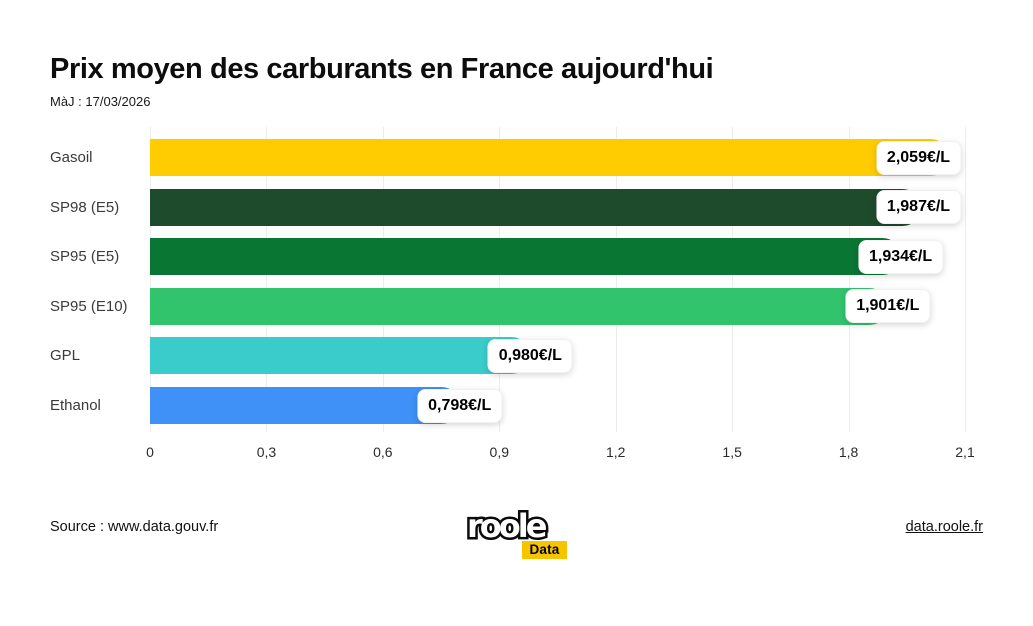 Image resolution: width=1033 pixels, height=626 pixels. I want to click on bar-ethanol, so click(305, 405).